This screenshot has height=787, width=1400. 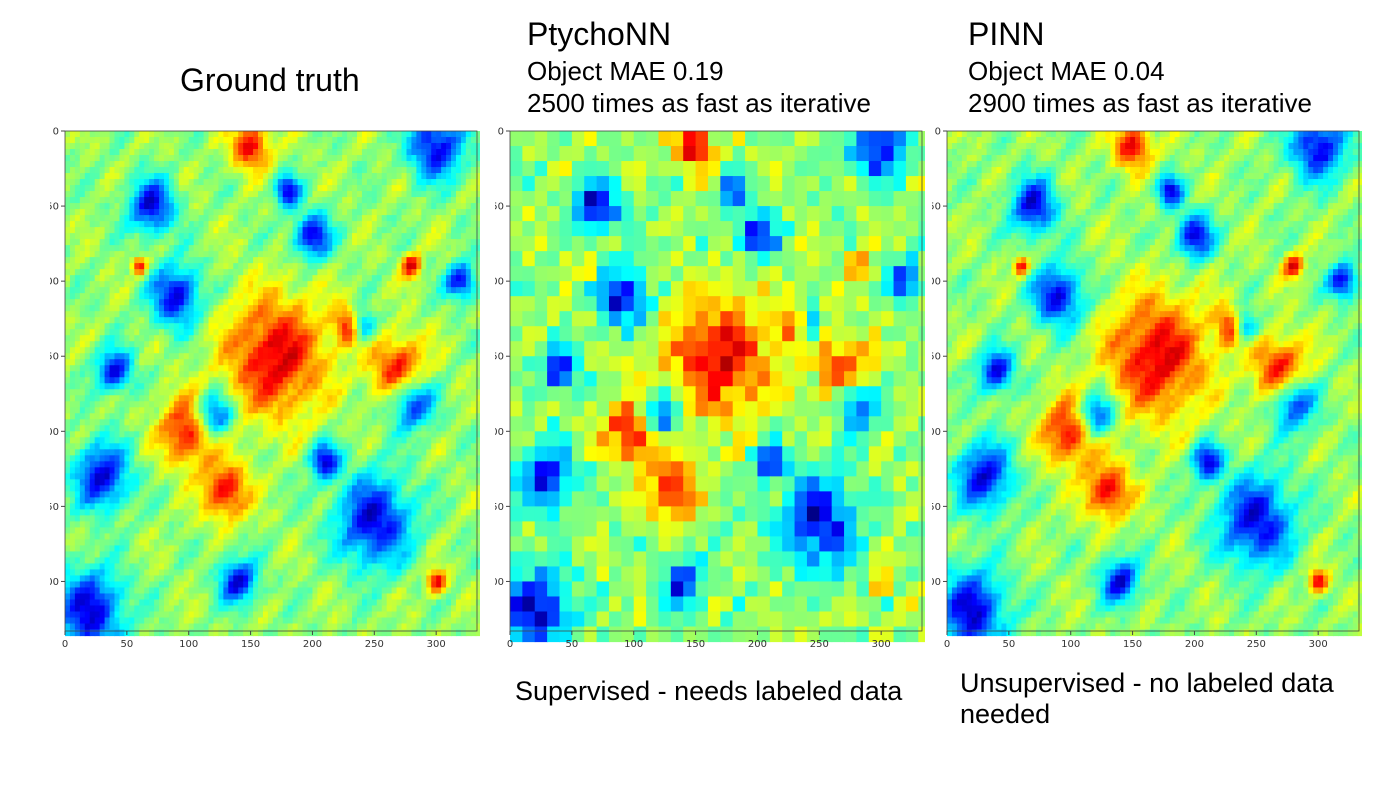 What do you see at coordinates (599, 34) in the screenshot?
I see `ptychonn-title: PtychoNN` at bounding box center [599, 34].